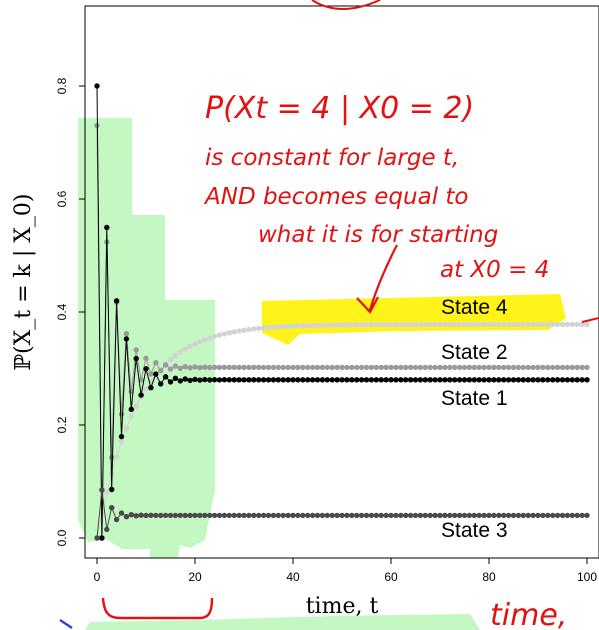  Describe the element at coordinates (587, 577) in the screenshot. I see `x-tick-label: 100` at that location.